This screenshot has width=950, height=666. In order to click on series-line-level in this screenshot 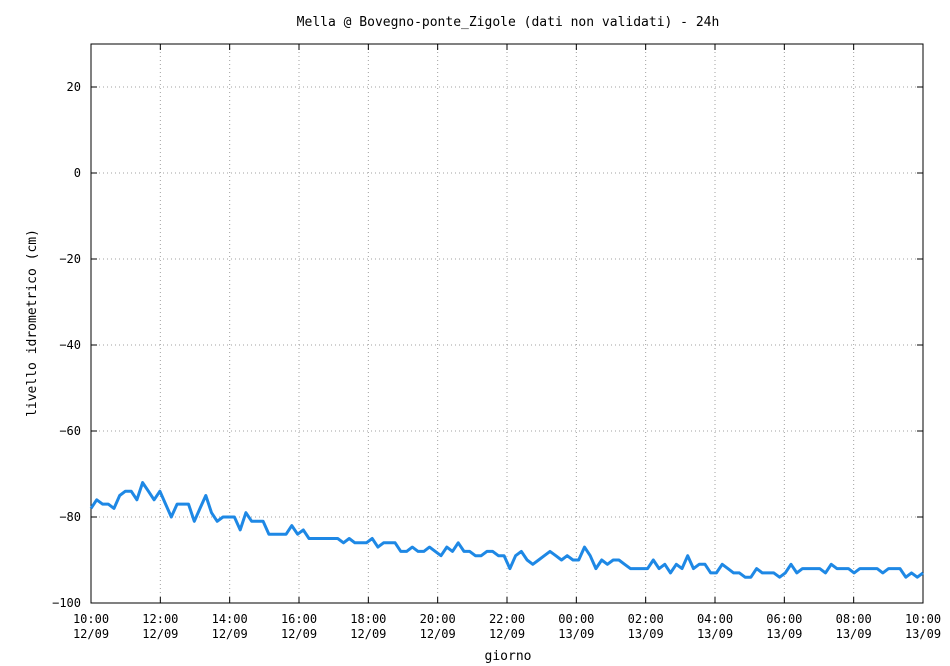, I will do `click(506, 530)`.